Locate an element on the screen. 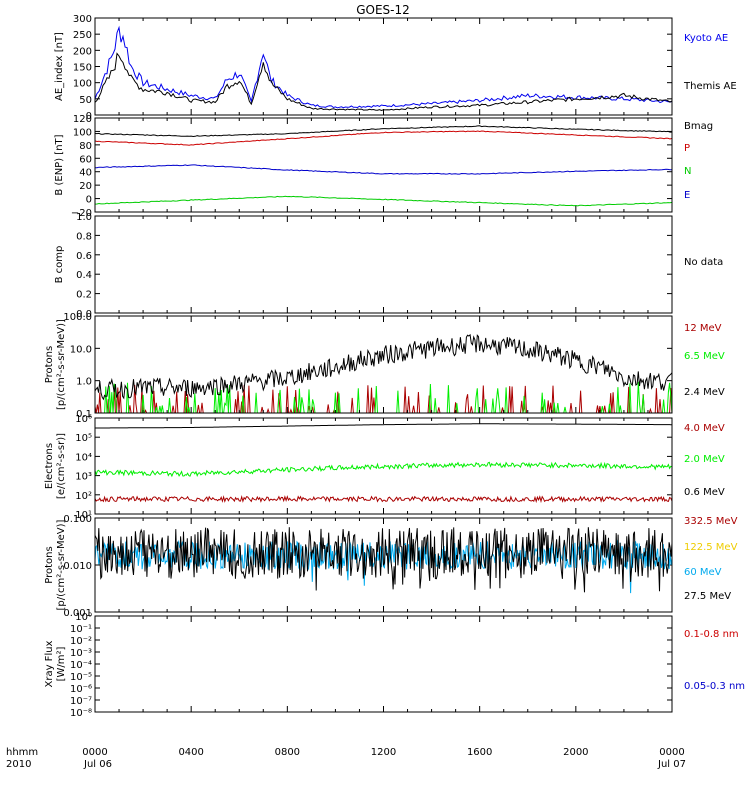 This screenshot has width=750, height=800. y-tick-label: 0.6 is located at coordinates (84, 256).